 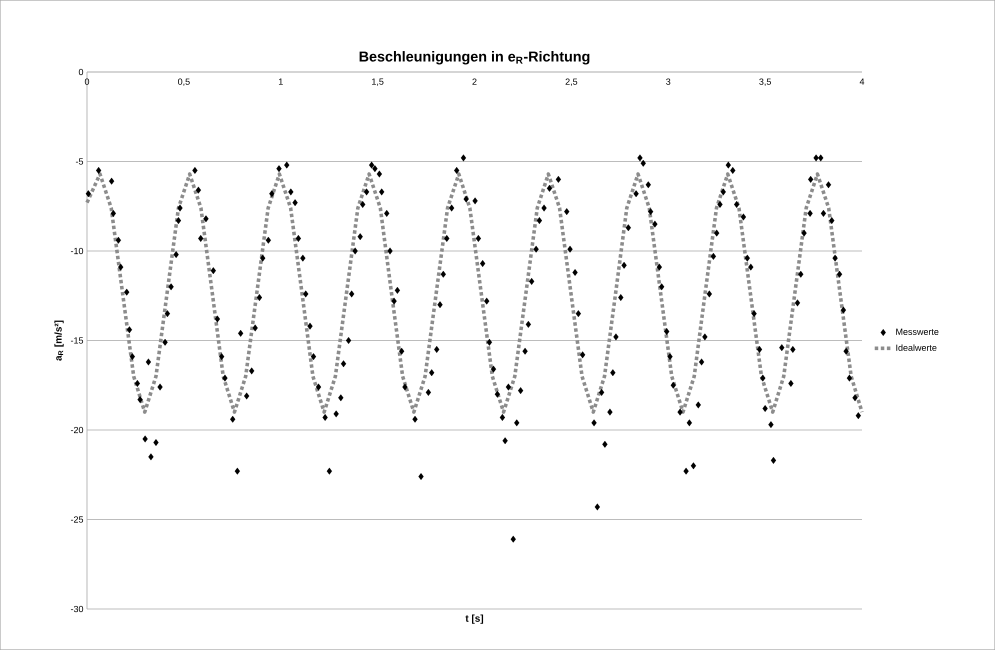 I want to click on y-tick-label: 0, so click(x=81, y=72).